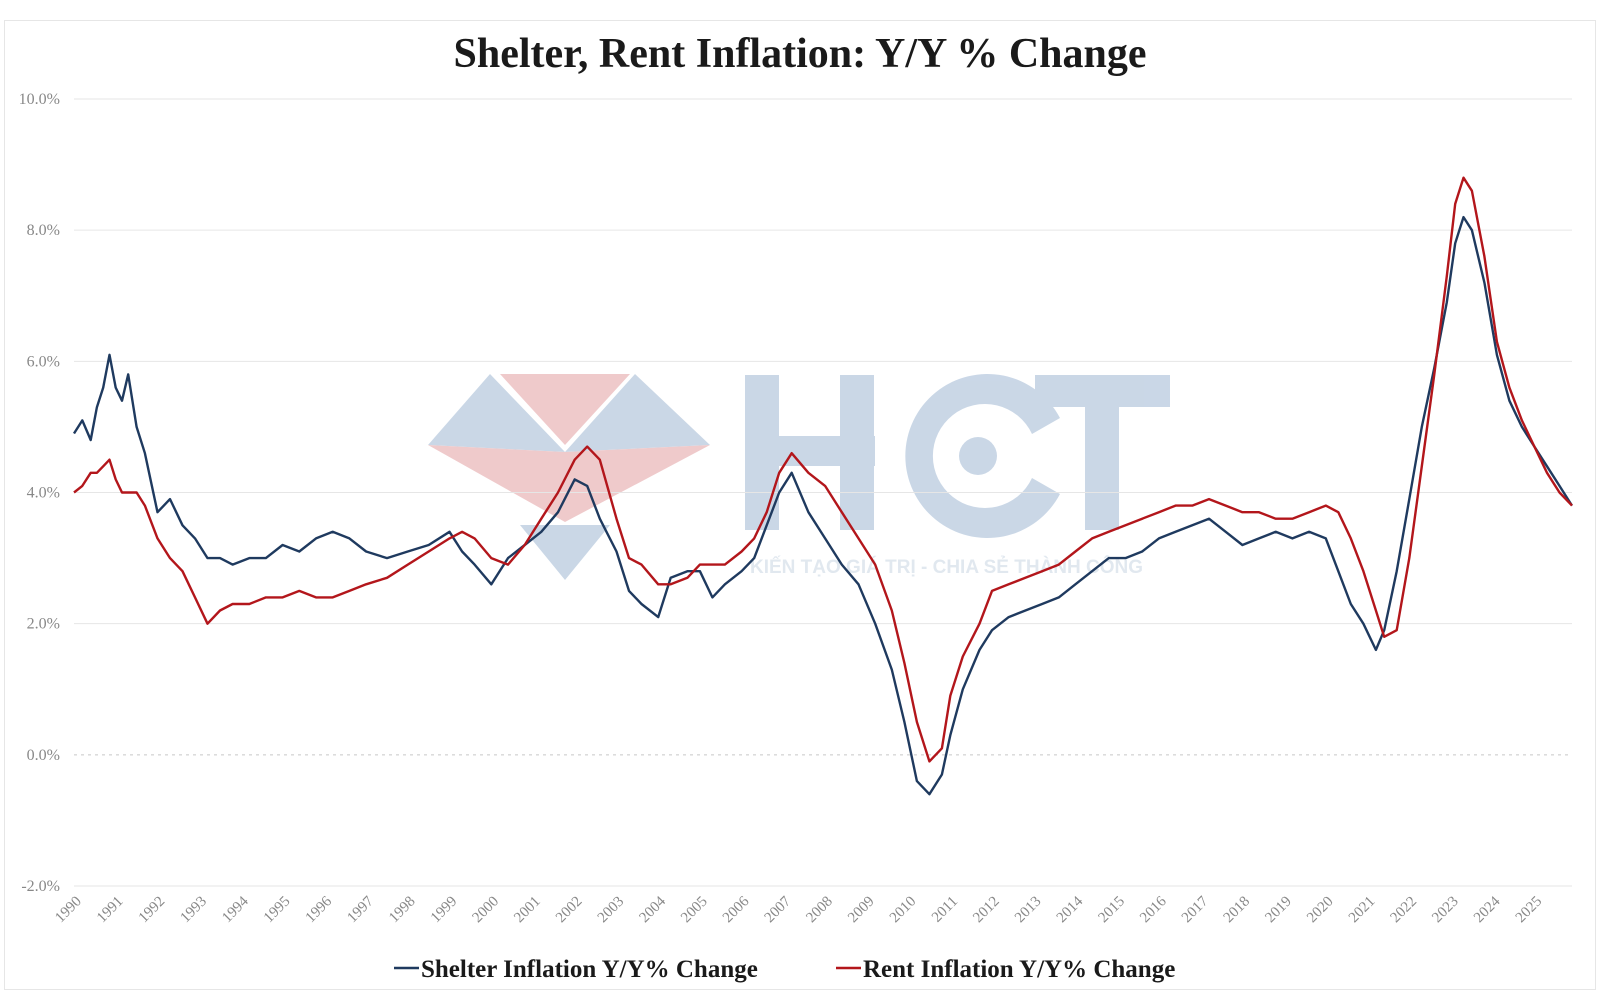 This screenshot has width=1600, height=994. I want to click on x-tick-label: 1998, so click(402, 910).